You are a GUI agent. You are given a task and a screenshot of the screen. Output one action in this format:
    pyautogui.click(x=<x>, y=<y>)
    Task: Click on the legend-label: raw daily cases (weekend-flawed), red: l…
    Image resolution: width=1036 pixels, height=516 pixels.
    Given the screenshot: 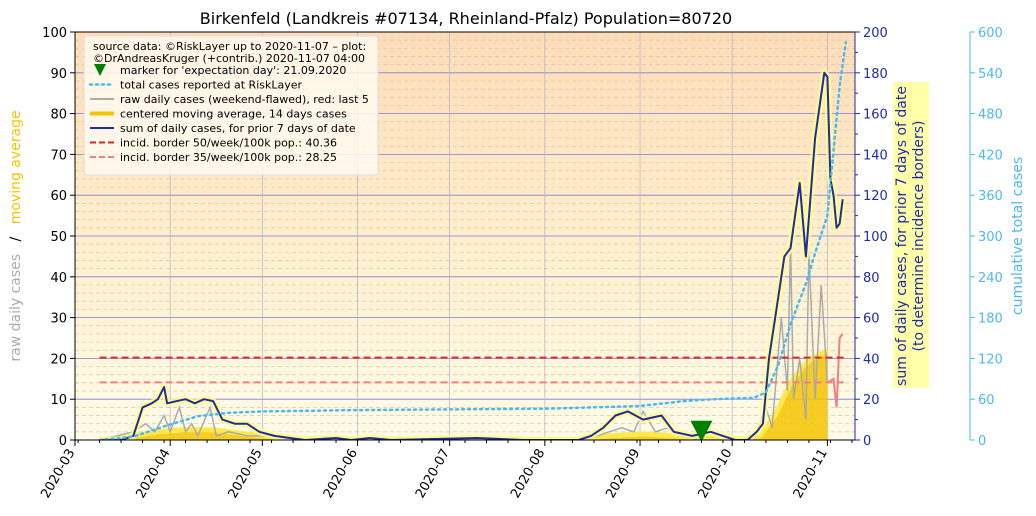 What is the action you would take?
    pyautogui.click(x=244, y=99)
    